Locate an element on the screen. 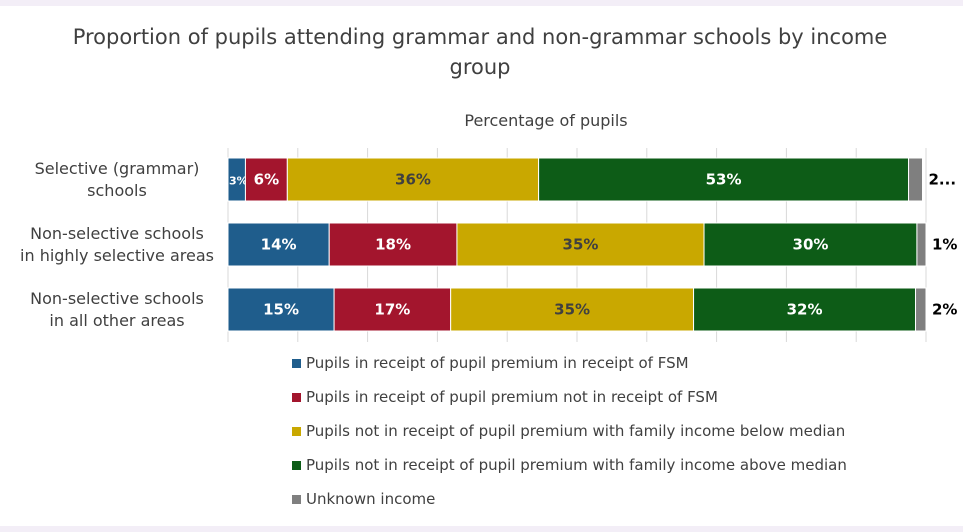 The image size is (963, 532). category-label: Selective (grammar) schools is located at coordinates (117, 180).